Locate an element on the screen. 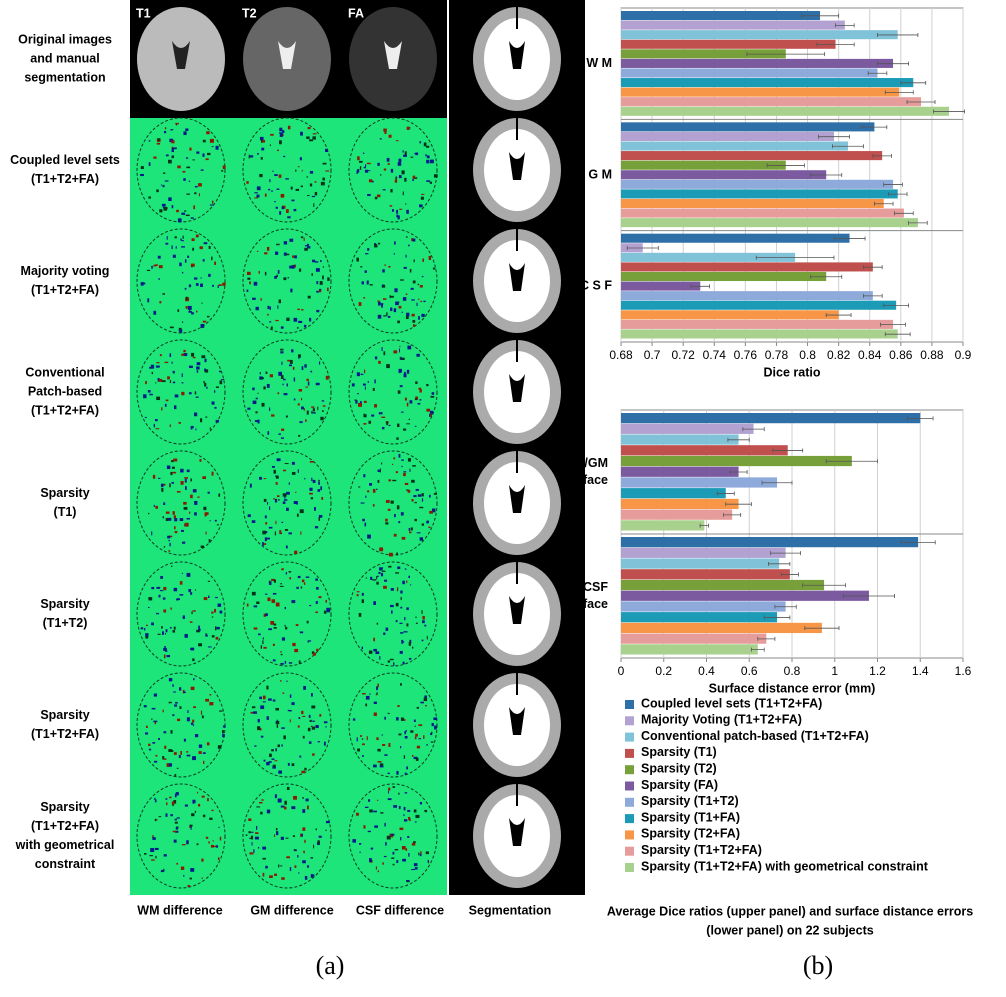  difference-outline is located at coordinates (393, 281).